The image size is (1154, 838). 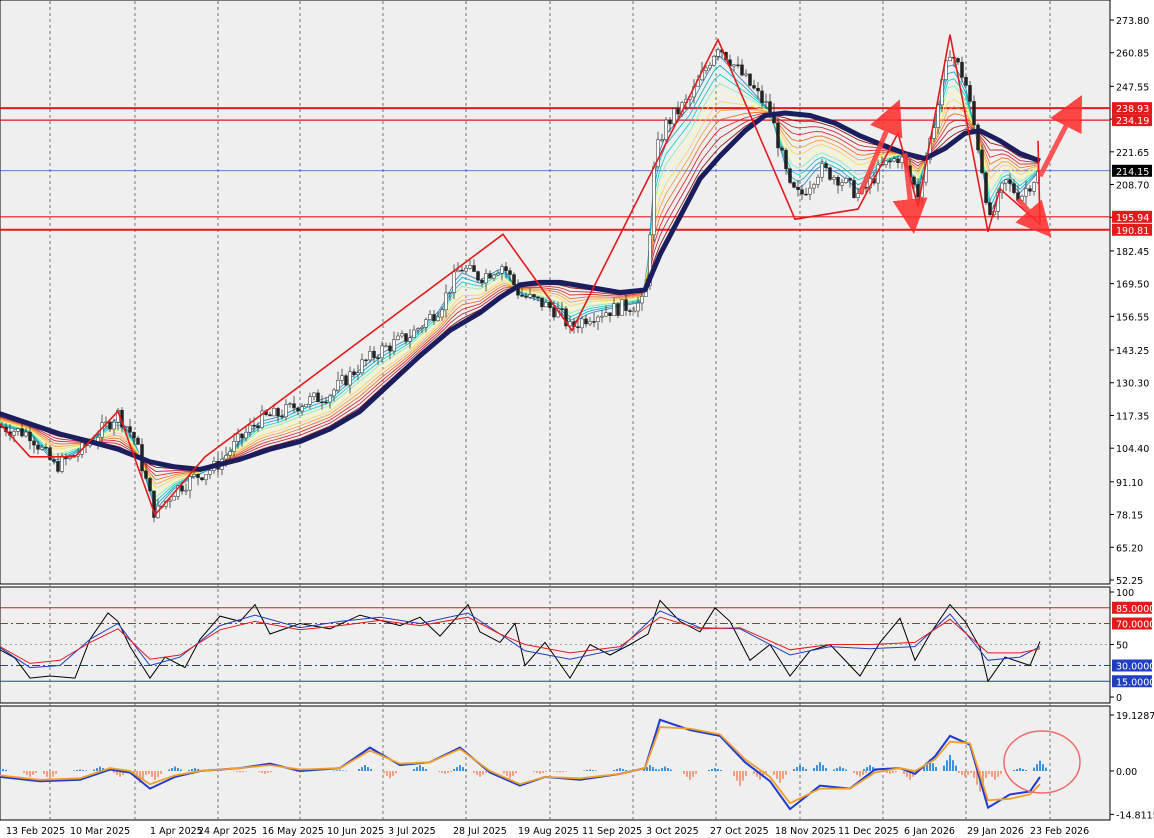 I want to click on oscillator-line, so click(x=520, y=765).